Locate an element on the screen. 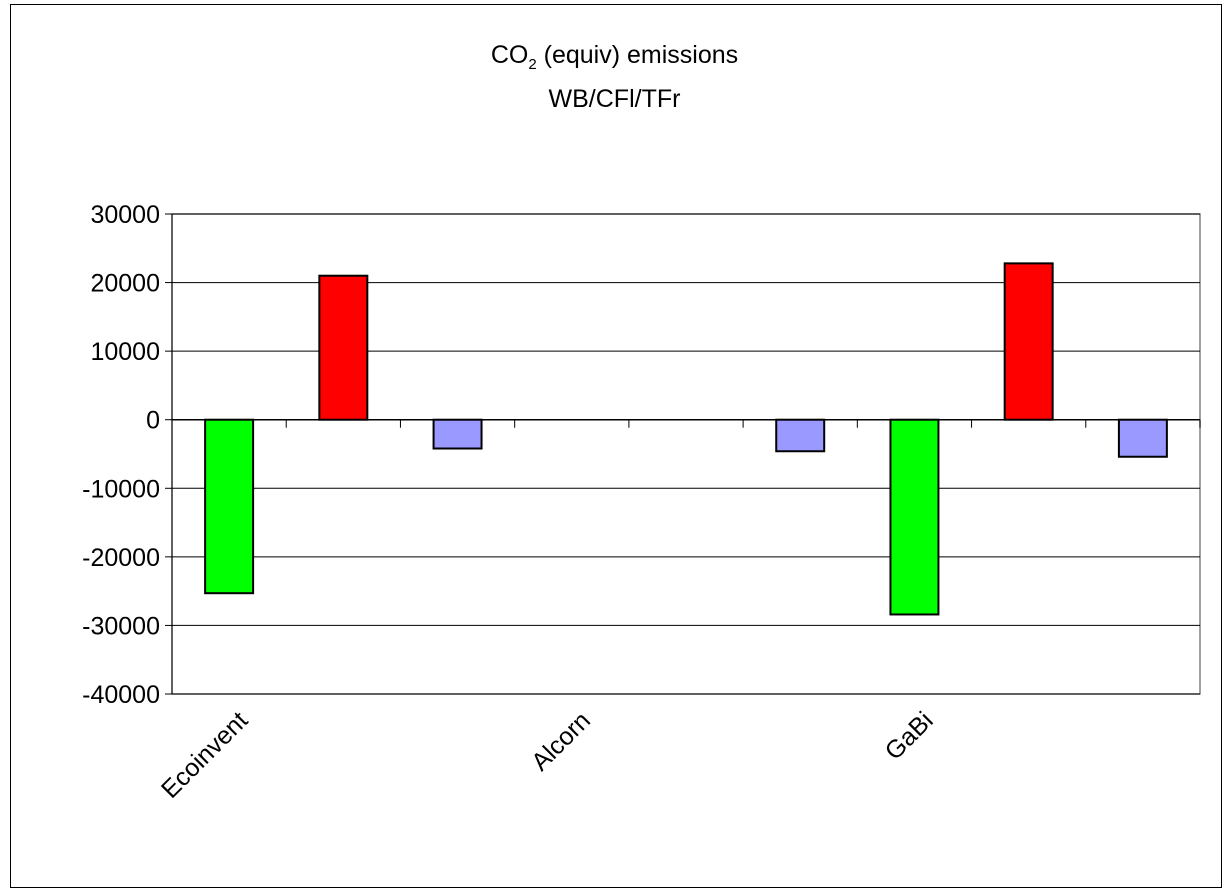 Image resolution: width=1229 pixels, height=896 pixels. y-tick-label: 20000 is located at coordinates (125, 284).